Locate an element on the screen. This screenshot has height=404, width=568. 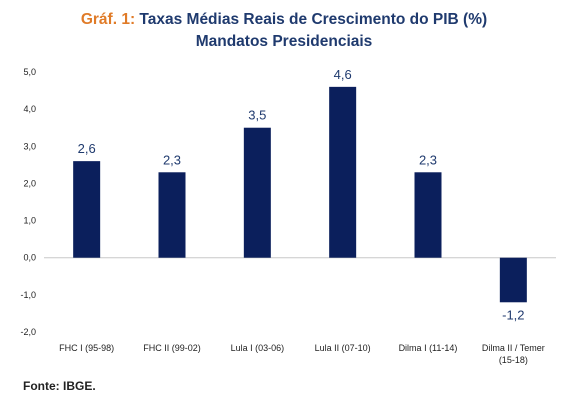
chart-subtitle: Mandatos Presidenciais is located at coordinates (284, 41).